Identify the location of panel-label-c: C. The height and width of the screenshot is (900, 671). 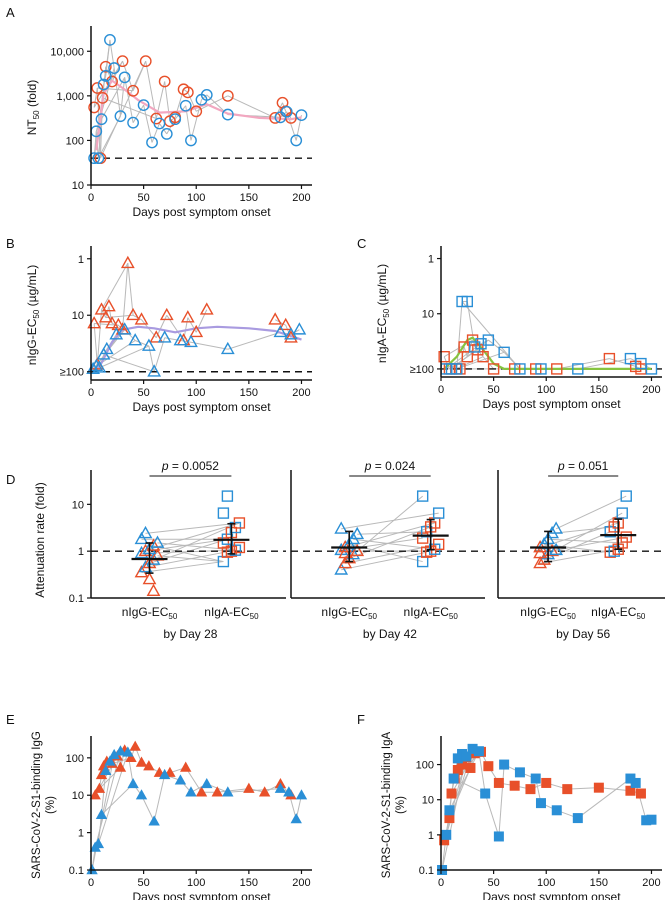
(361, 243).